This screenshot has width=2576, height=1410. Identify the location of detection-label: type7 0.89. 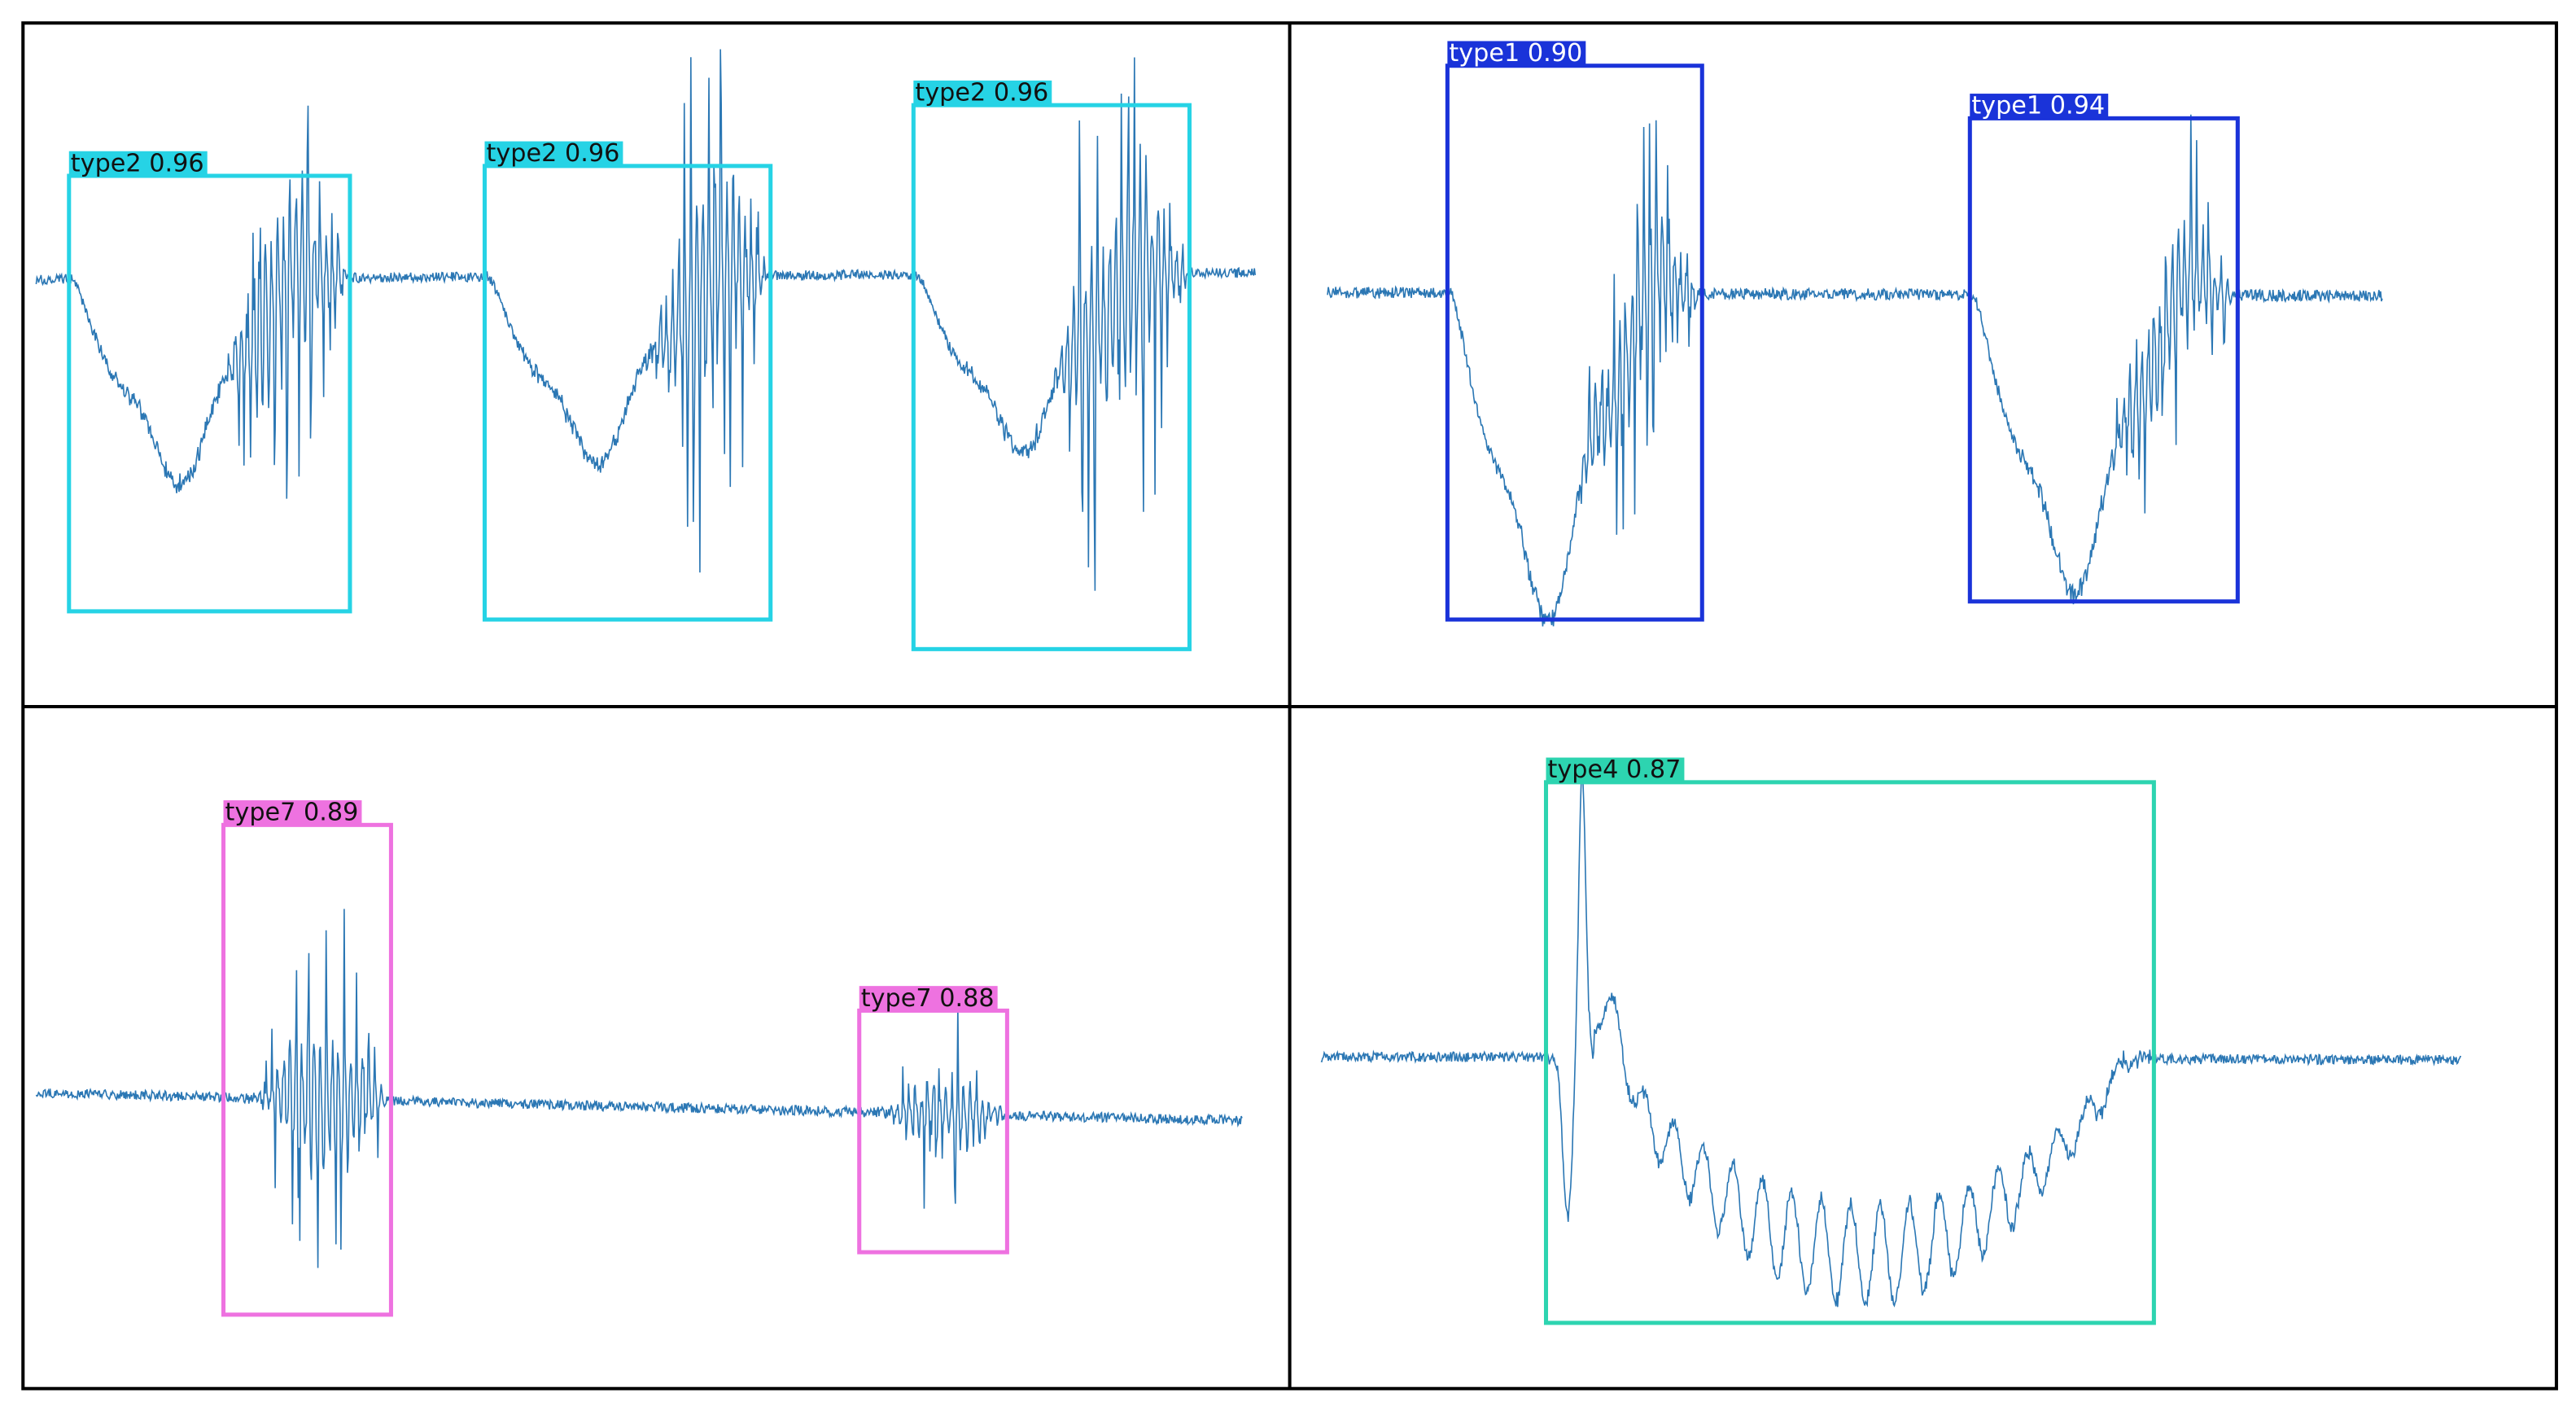
(292, 813).